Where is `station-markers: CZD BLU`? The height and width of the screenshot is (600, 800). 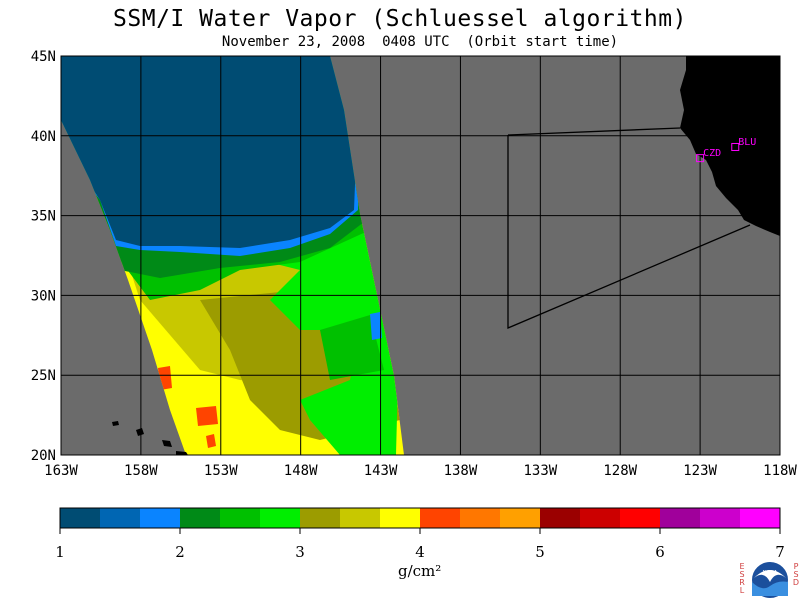 station-markers: CZD BLU is located at coordinates (726, 150).